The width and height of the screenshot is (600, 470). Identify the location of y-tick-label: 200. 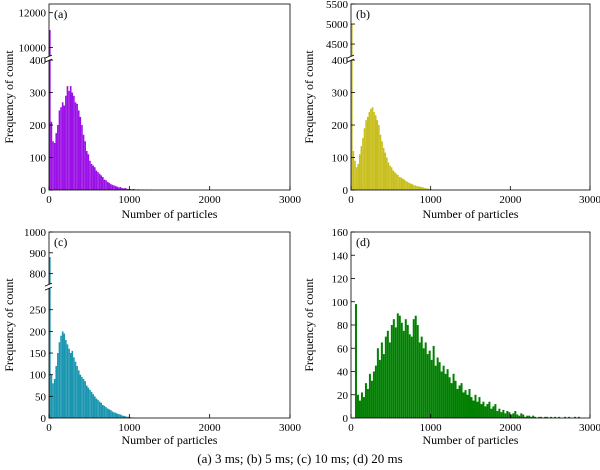
(38, 126).